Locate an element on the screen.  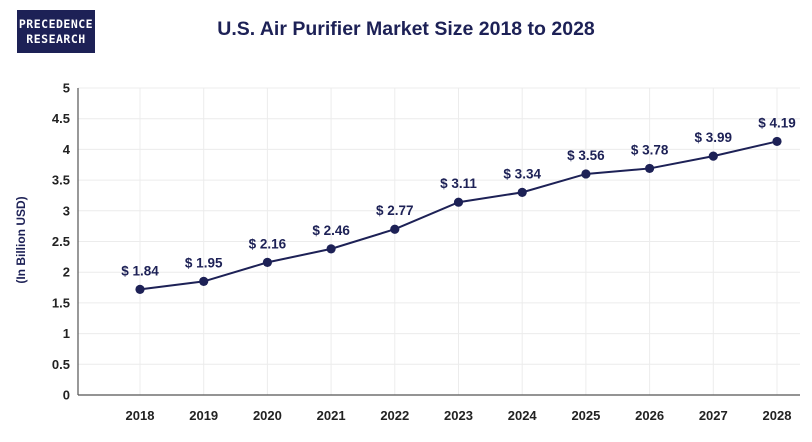
y-tick-label: 4 is located at coordinates (67, 149).